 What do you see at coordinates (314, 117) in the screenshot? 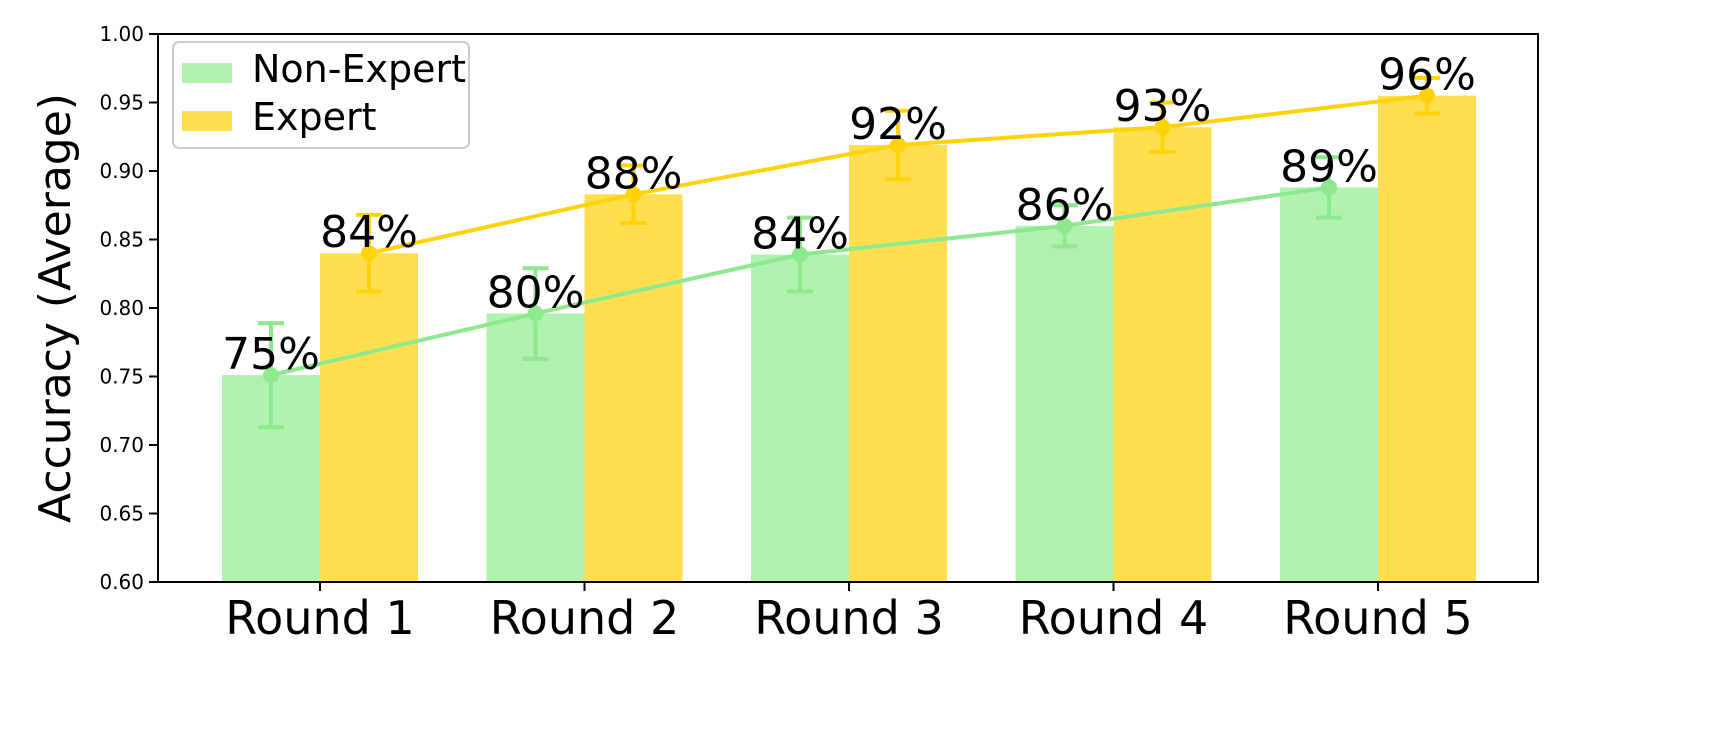
I see `legend-label-expert: Expert` at bounding box center [314, 117].